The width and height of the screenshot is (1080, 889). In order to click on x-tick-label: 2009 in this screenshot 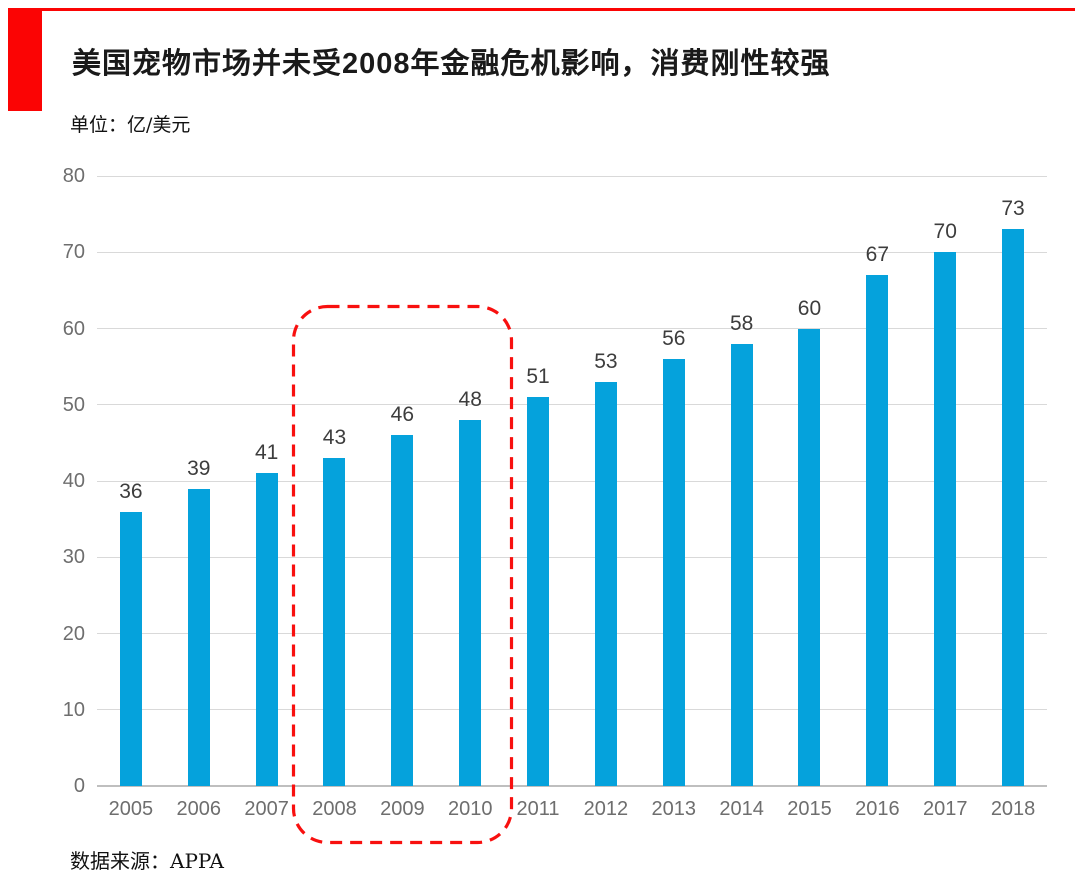, I will do `click(402, 809)`.